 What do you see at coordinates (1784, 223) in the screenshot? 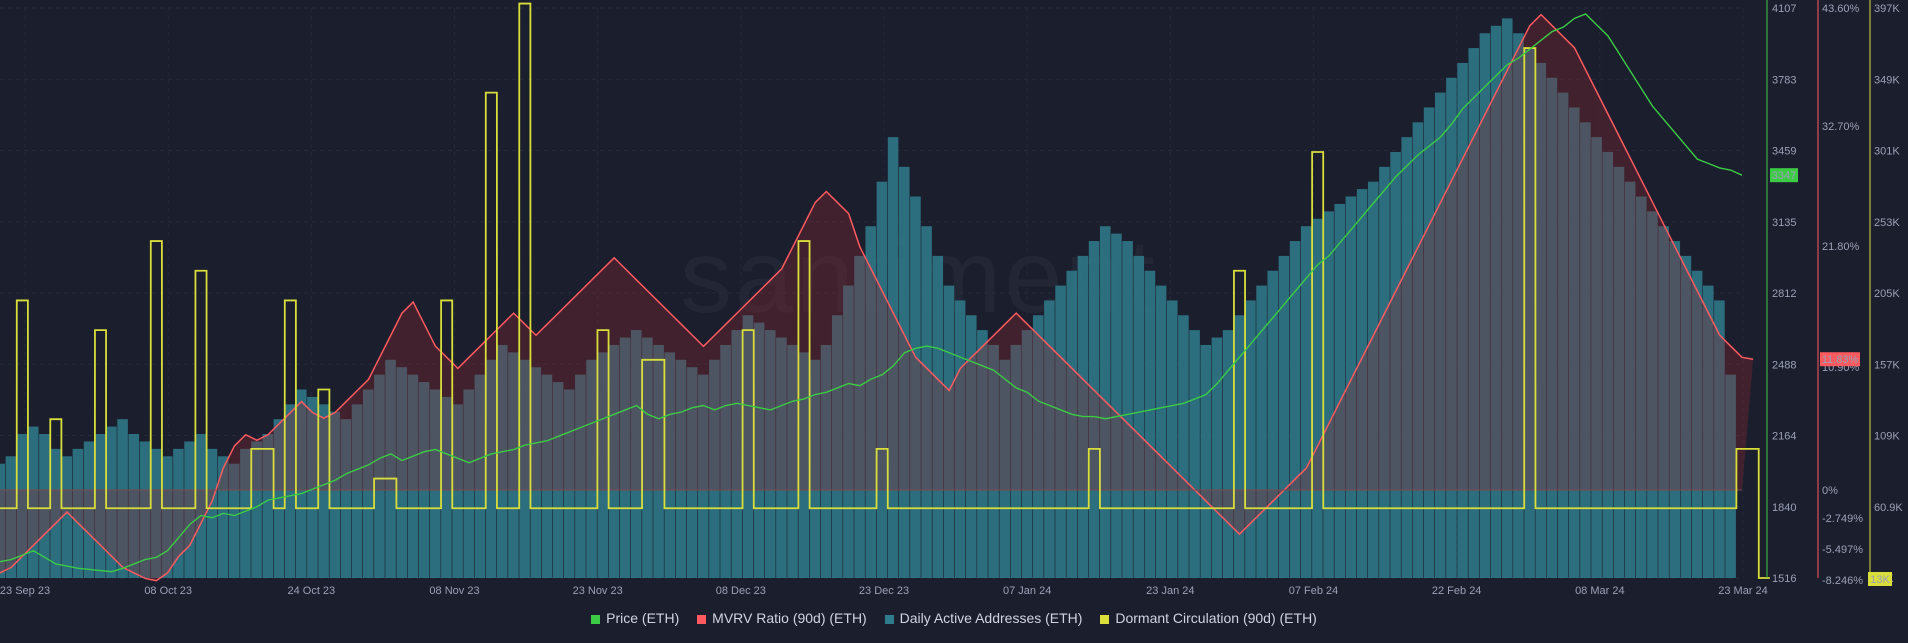
I see `price-tick-label: 3135` at bounding box center [1784, 223].